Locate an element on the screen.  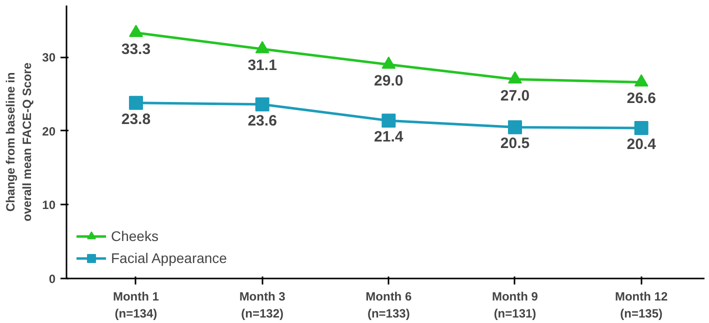
data-label: 31.1 is located at coordinates (262, 65).